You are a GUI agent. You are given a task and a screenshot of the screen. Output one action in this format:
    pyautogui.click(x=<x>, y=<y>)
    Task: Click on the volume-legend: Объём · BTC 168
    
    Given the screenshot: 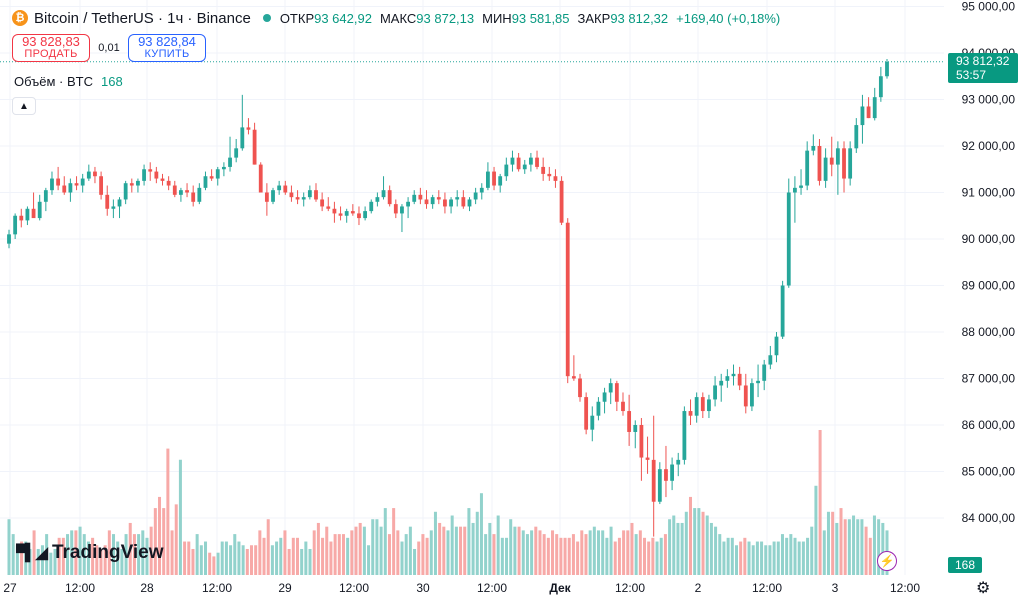 What is the action you would take?
    pyautogui.click(x=68, y=81)
    